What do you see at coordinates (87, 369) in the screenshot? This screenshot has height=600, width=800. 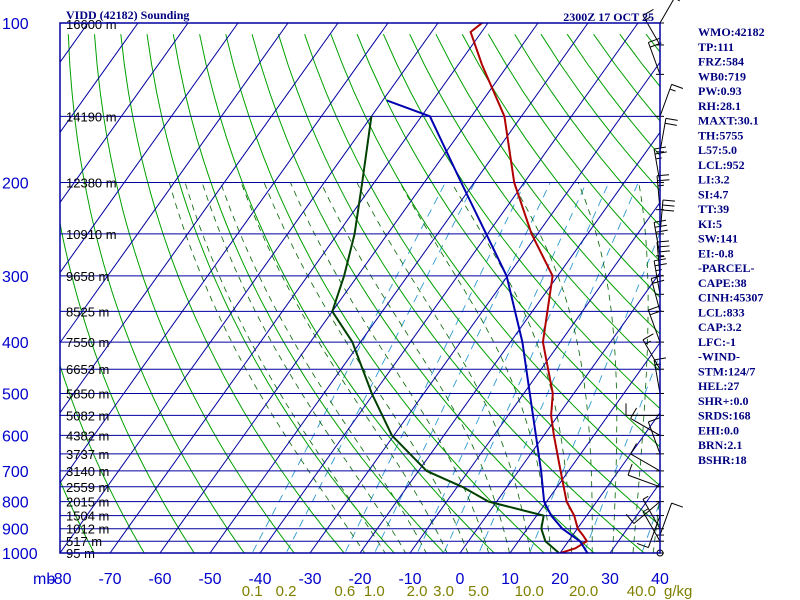 I see `height-label-450: 6653 m` at bounding box center [87, 369].